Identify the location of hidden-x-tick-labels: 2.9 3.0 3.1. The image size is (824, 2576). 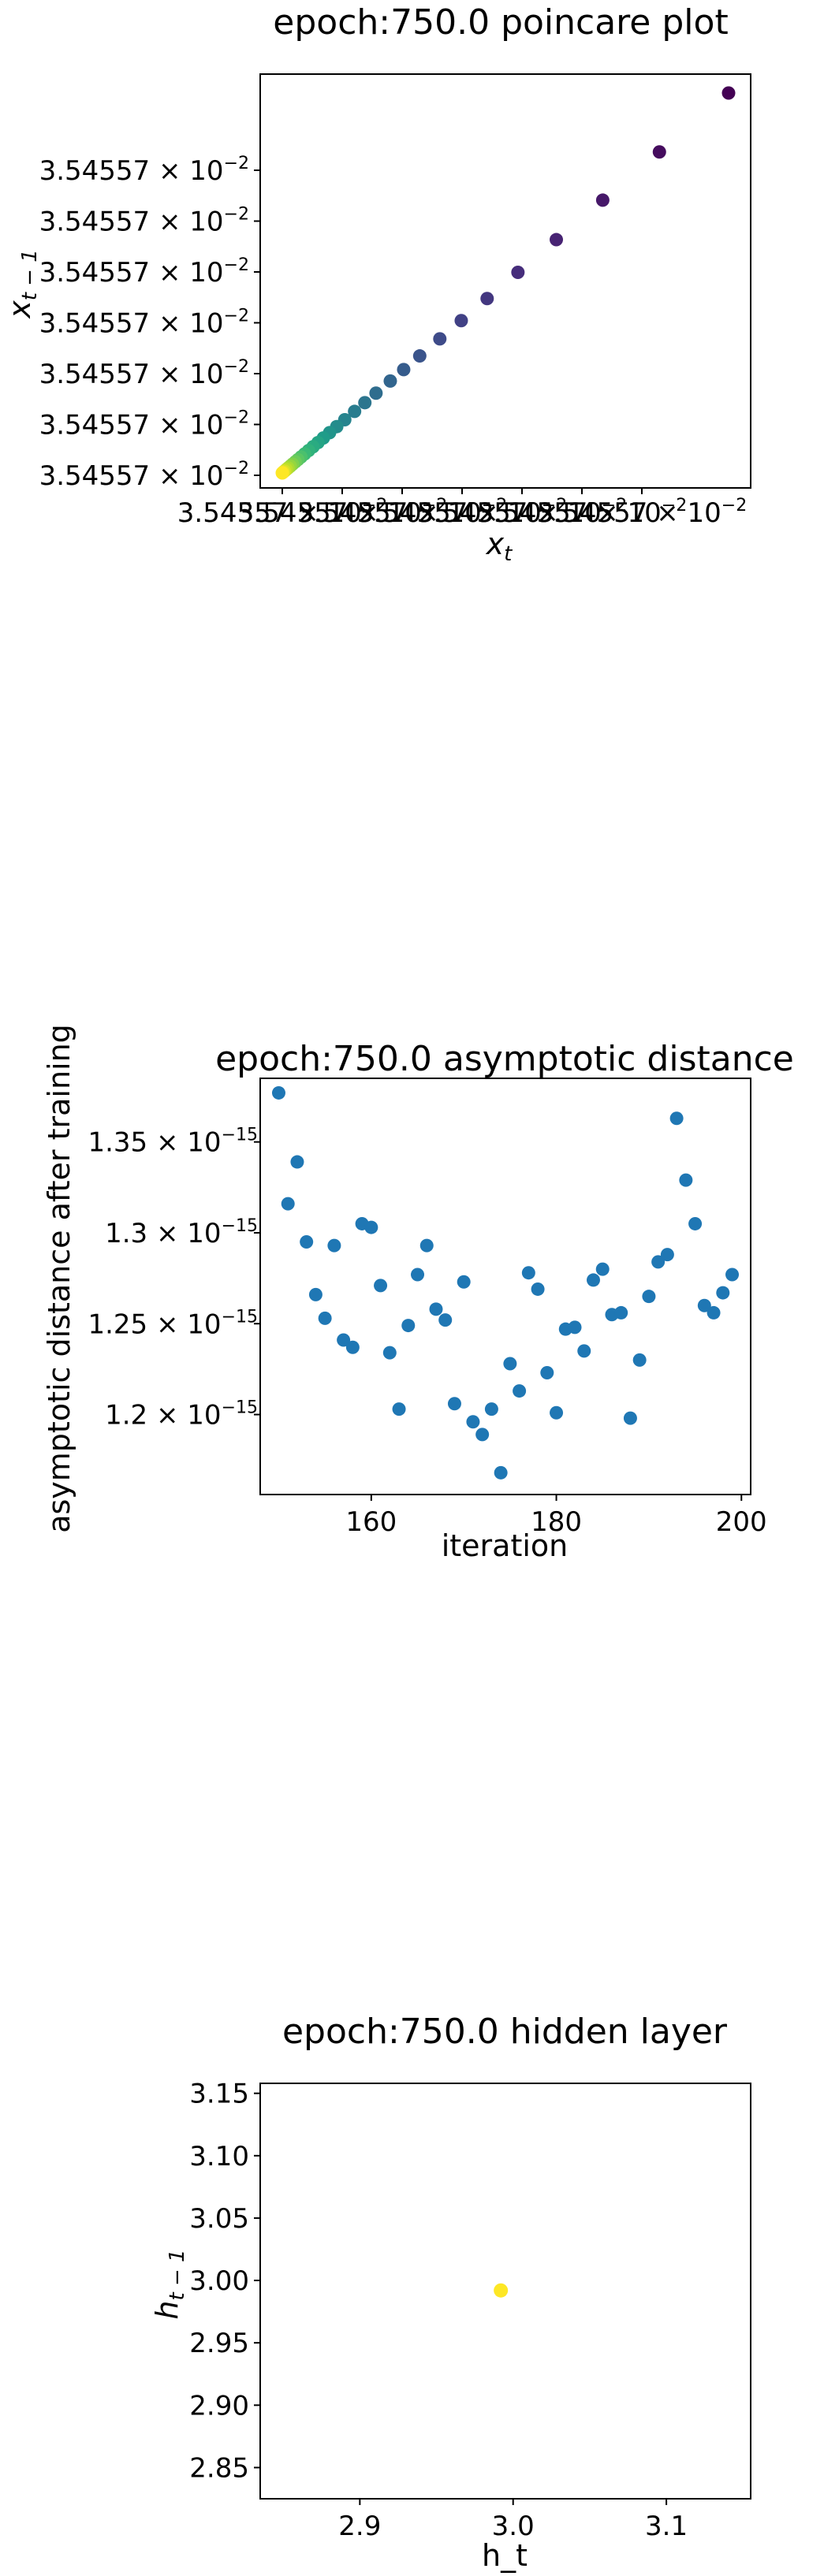
(513, 2520).